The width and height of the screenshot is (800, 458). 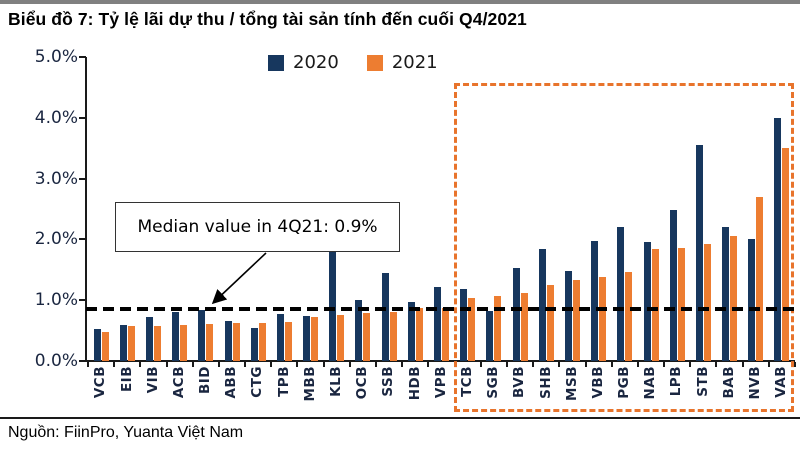 I want to click on y-tick-mark, so click(x=82, y=300).